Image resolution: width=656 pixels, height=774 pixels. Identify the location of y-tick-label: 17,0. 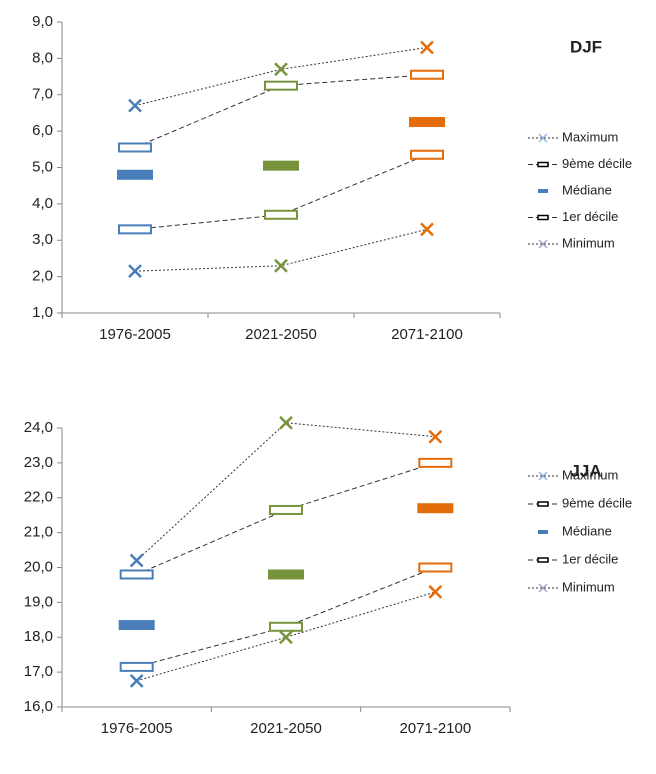
(38, 671).